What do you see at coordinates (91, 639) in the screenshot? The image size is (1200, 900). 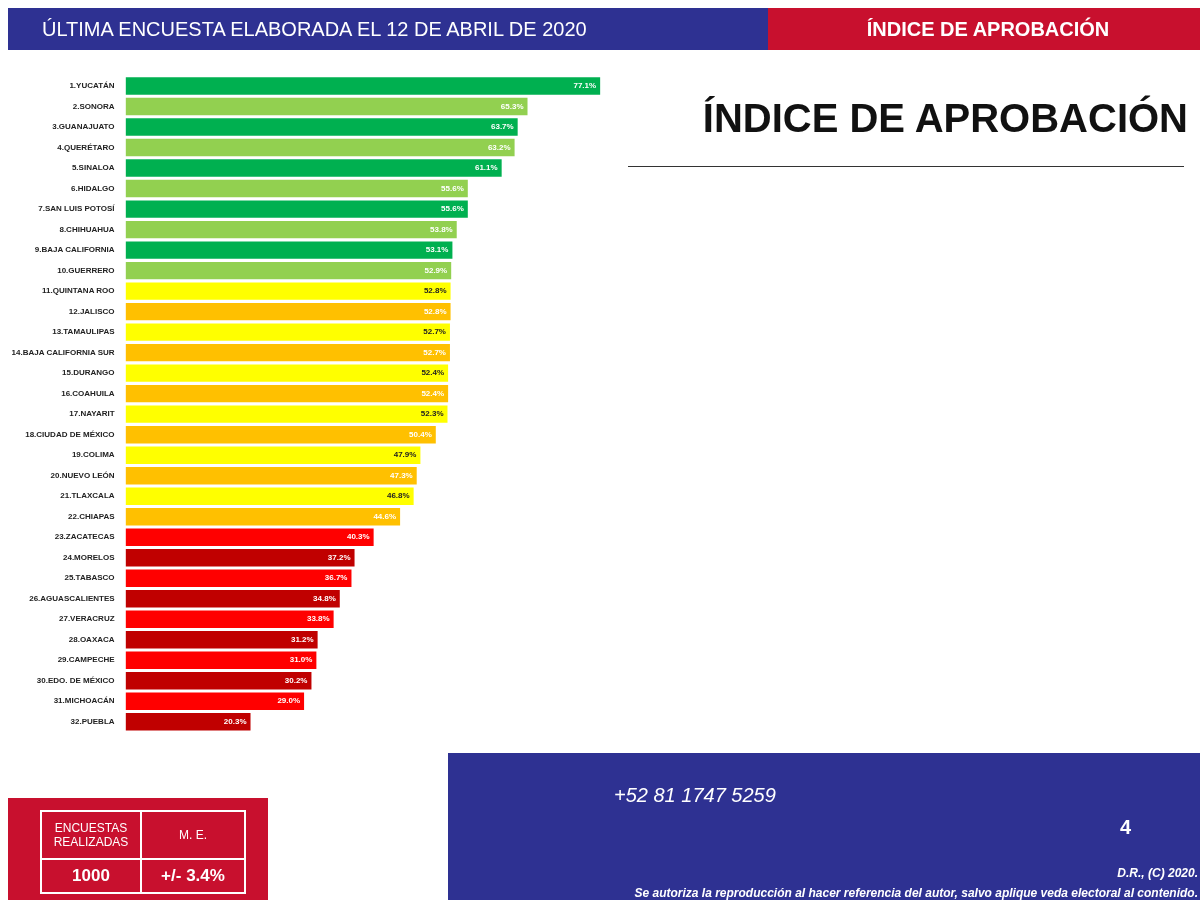 I see `y-tick-label: 28.OAXACA` at bounding box center [91, 639].